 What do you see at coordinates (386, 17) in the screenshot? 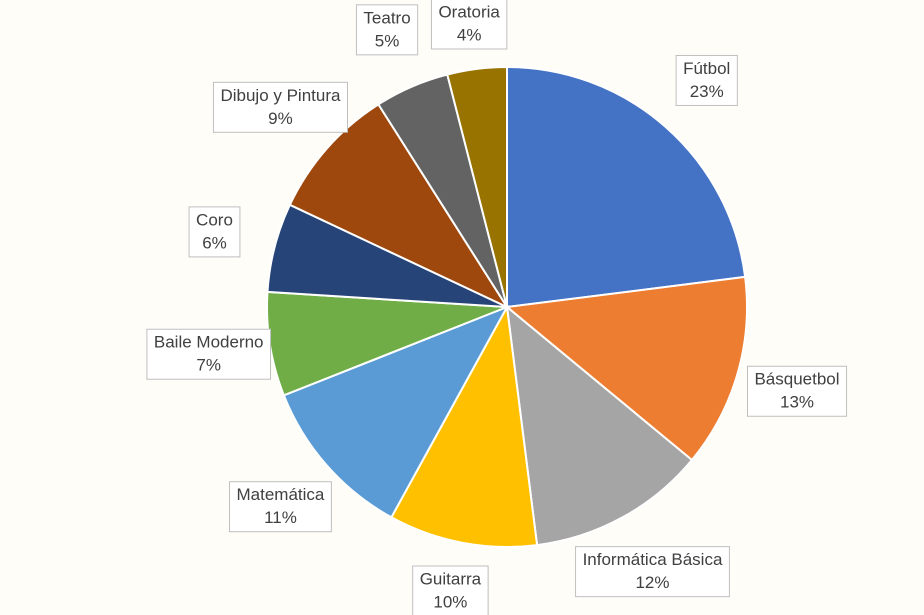
I see `category-label: Teatro` at bounding box center [386, 17].